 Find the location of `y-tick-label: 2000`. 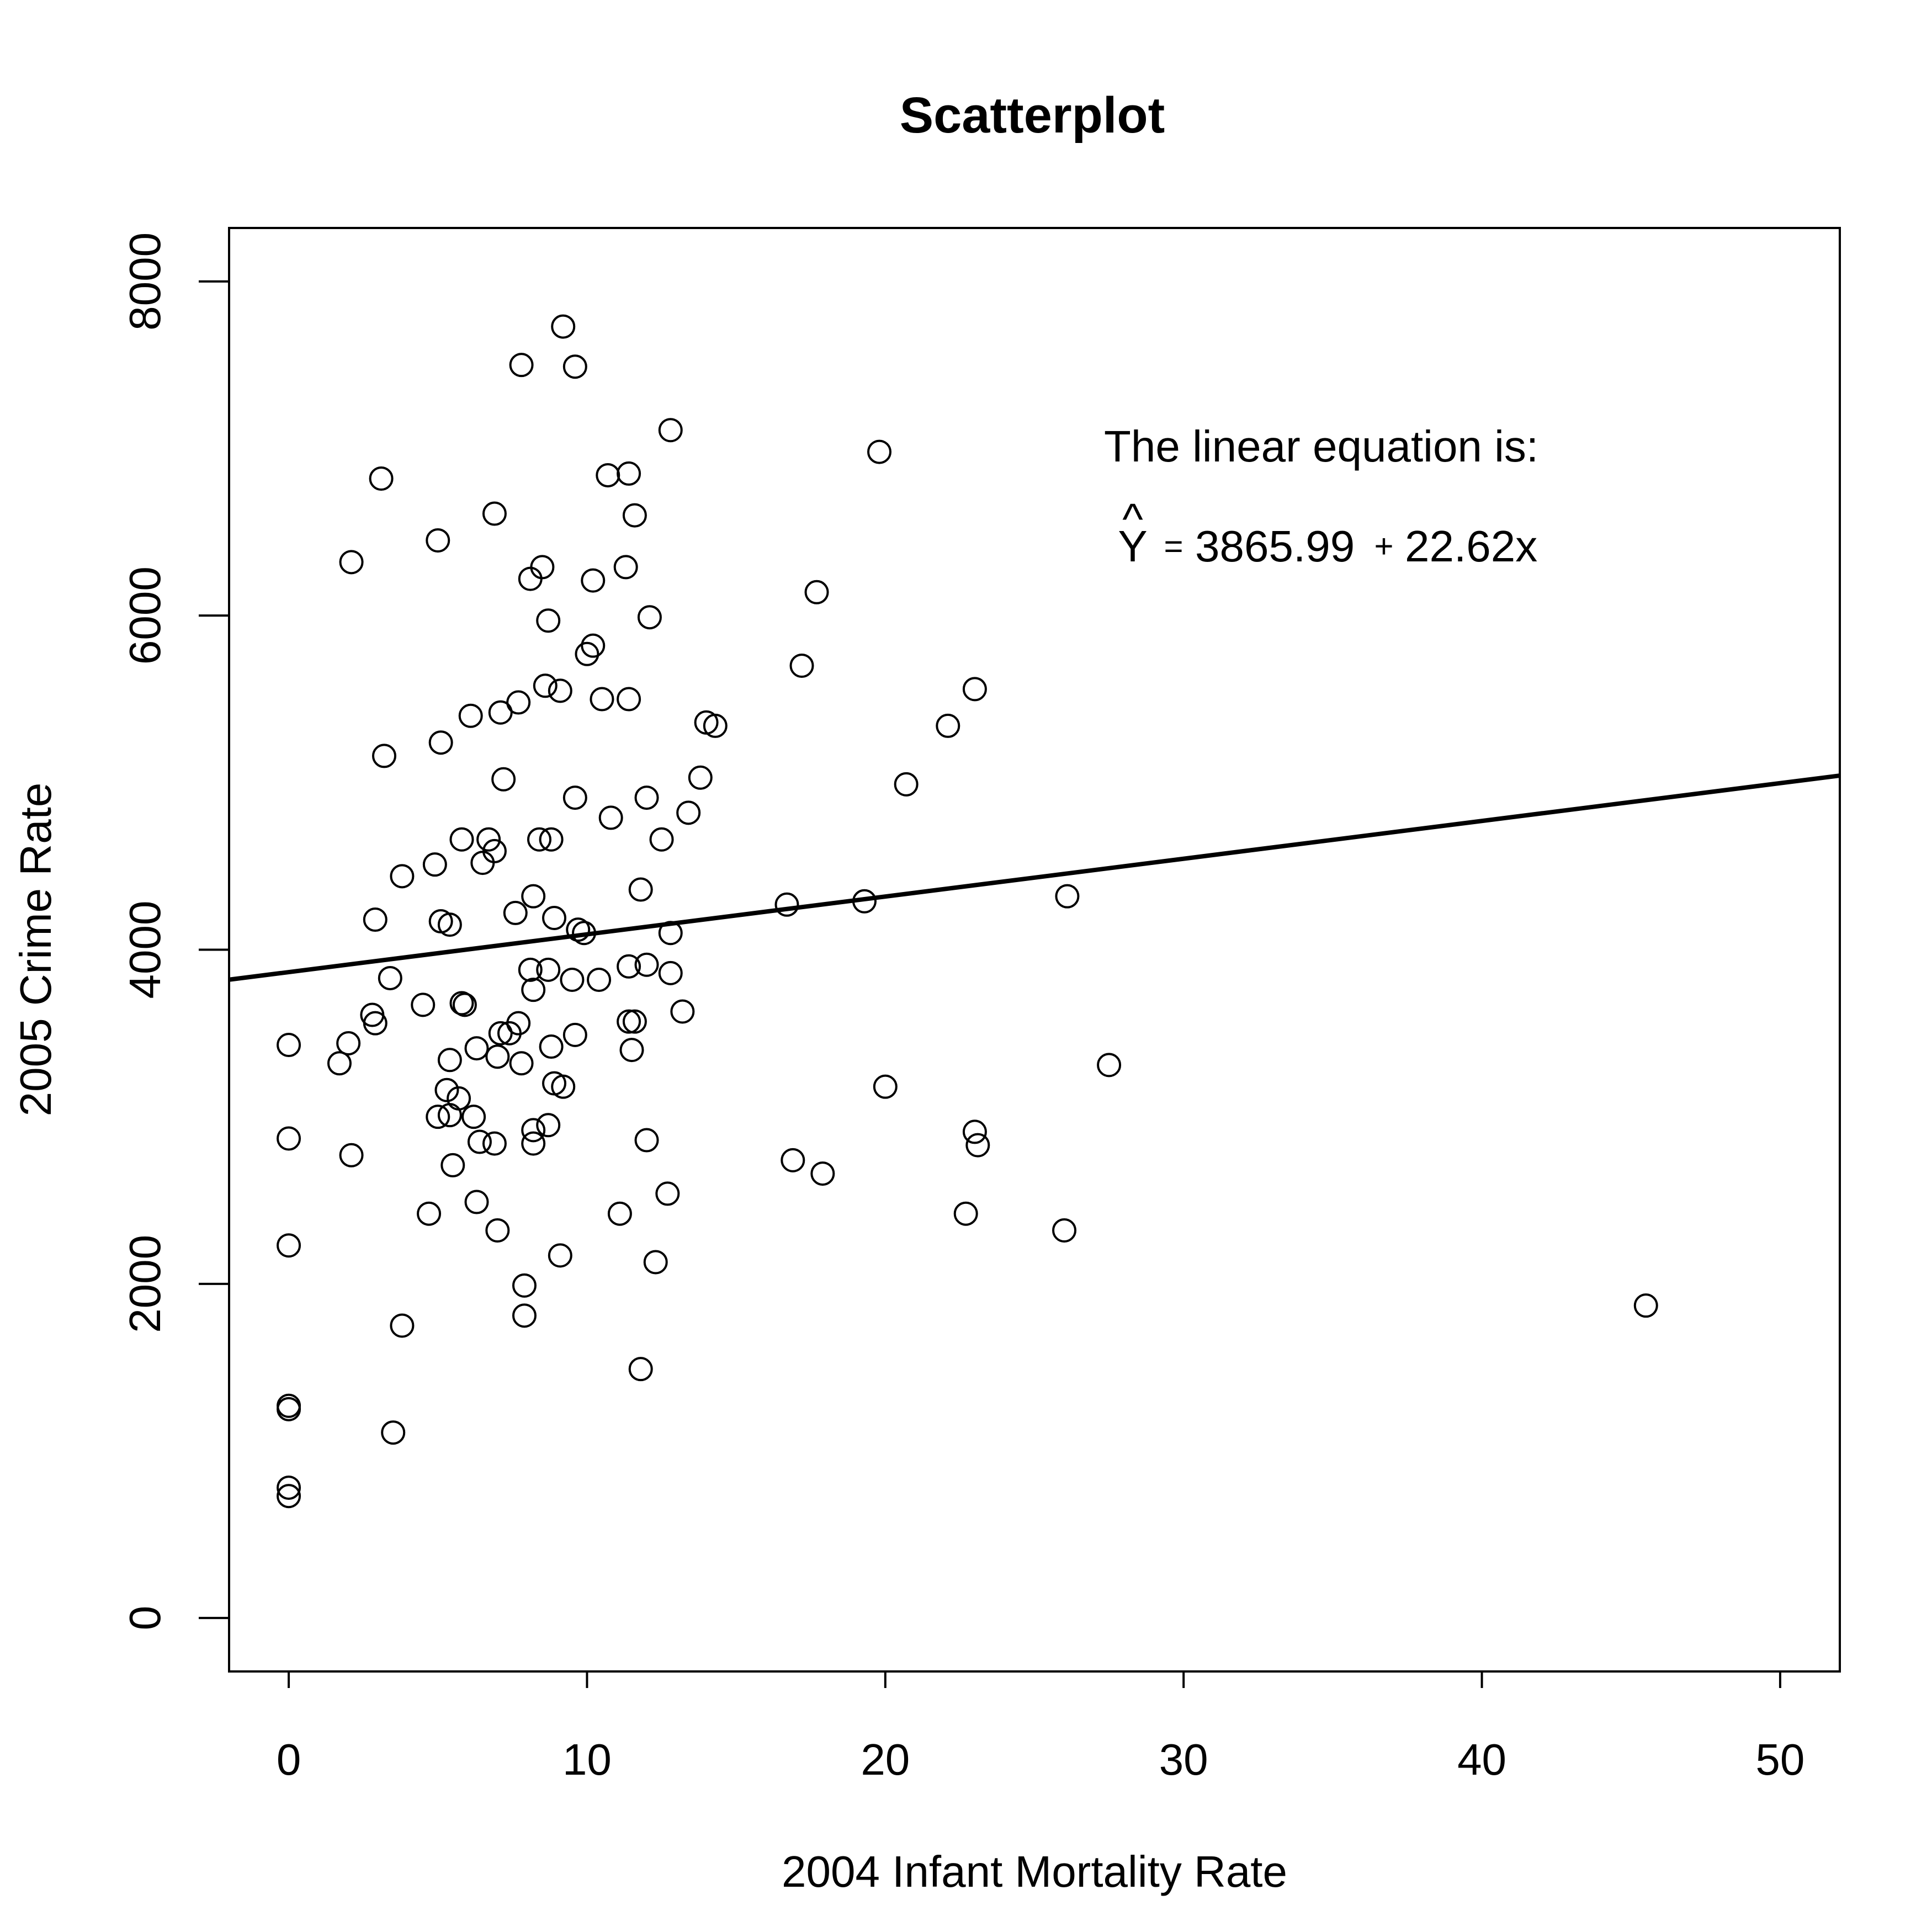

y-tick-label: 2000 is located at coordinates (144, 1284).